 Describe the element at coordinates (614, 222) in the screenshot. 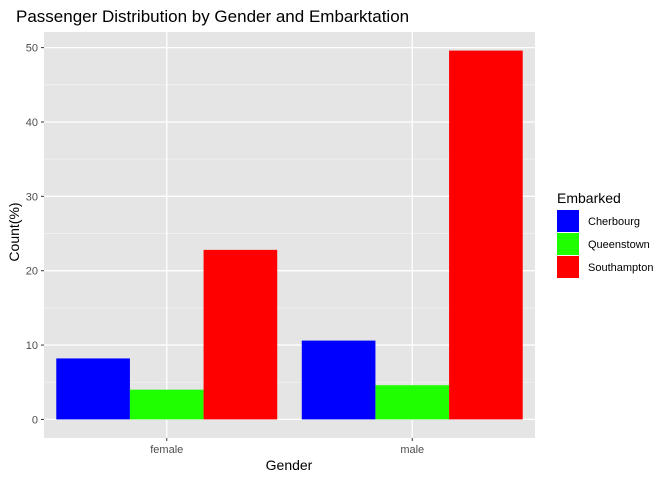

I see `legend-label-cherbourg: Cherbourg` at that location.